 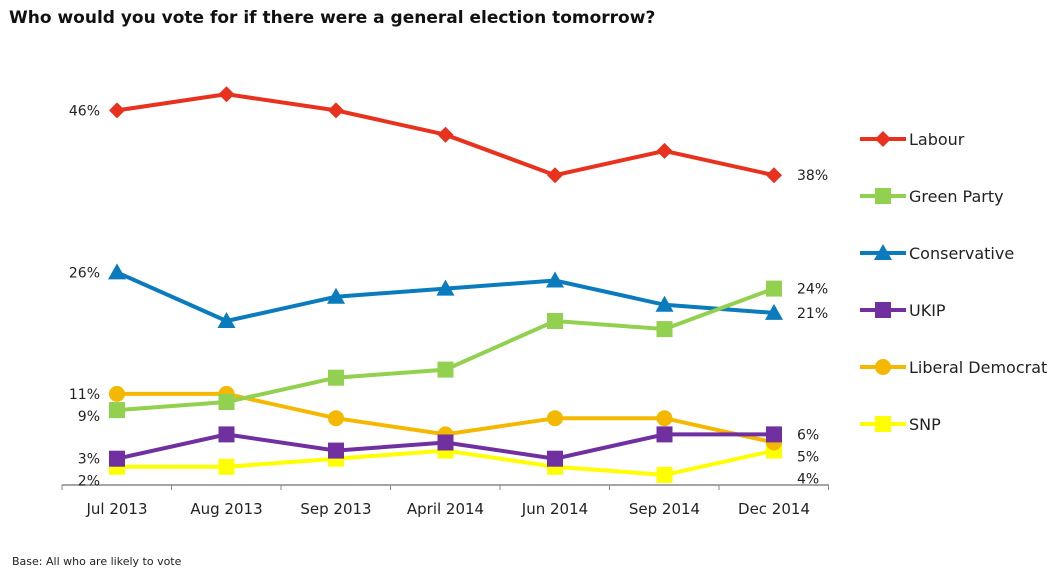 I want to click on legend-label: Conservative, so click(x=961, y=253).